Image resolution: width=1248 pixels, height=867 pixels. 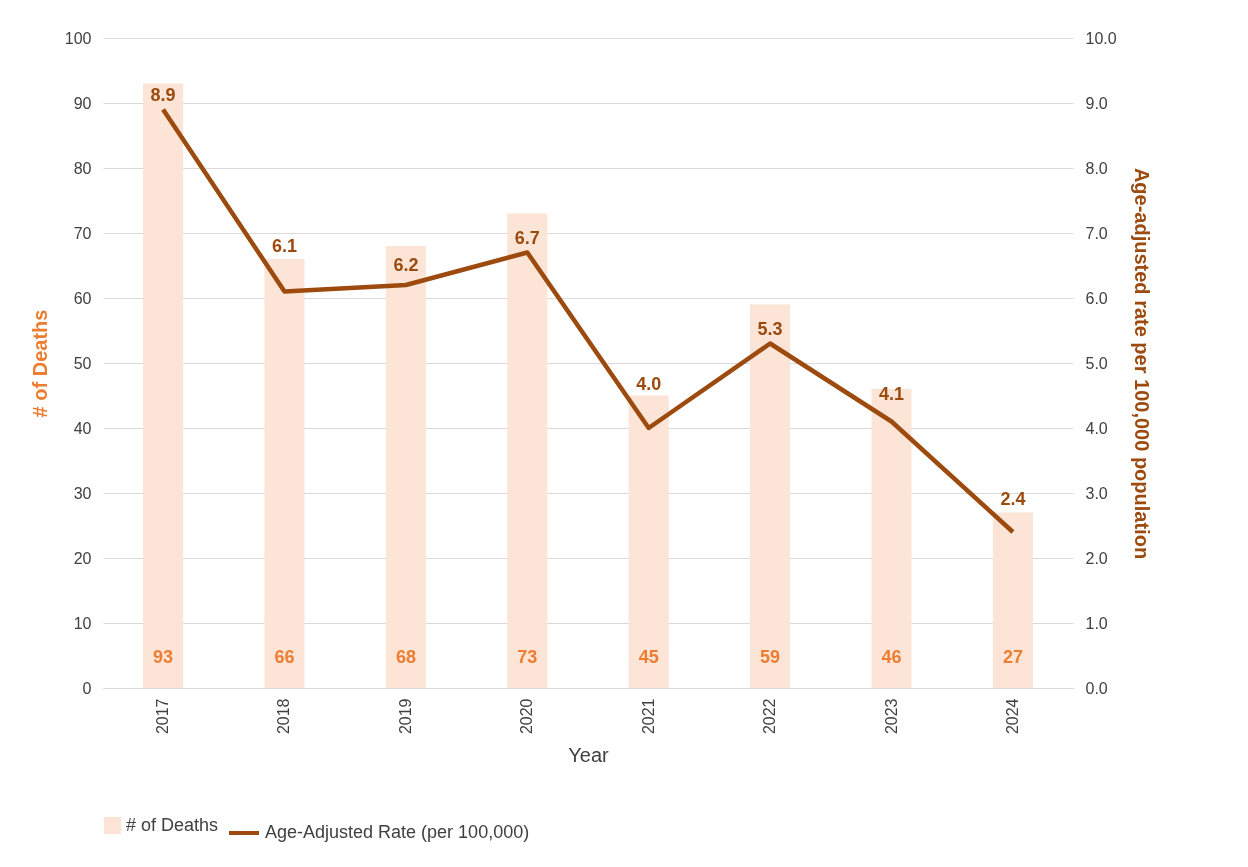 I want to click on y-tick-label: 100, so click(x=78, y=38).